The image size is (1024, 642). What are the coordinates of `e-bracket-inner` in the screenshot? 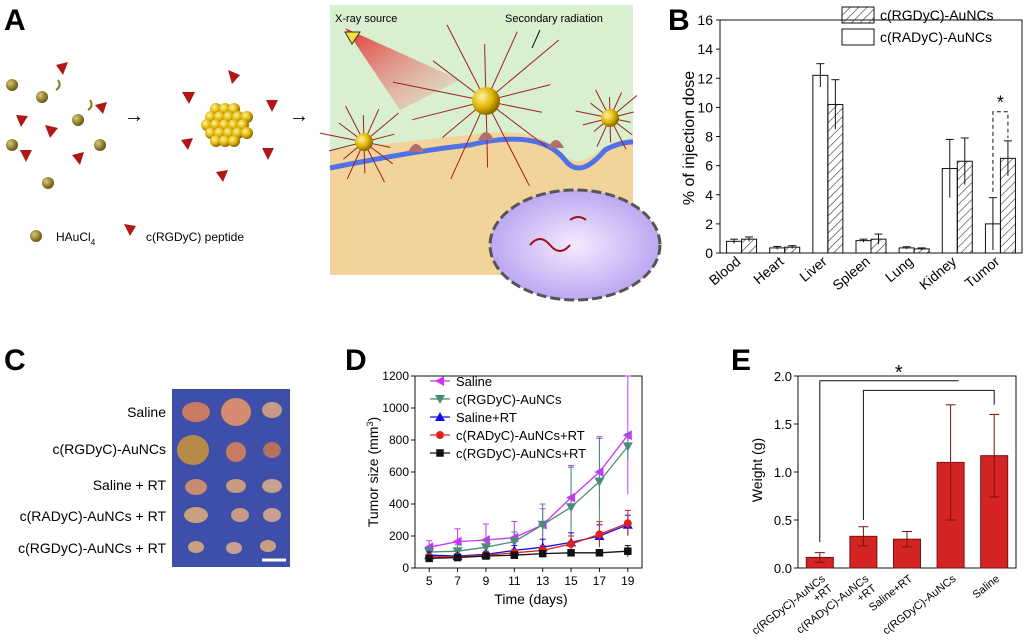 It's located at (928, 454).